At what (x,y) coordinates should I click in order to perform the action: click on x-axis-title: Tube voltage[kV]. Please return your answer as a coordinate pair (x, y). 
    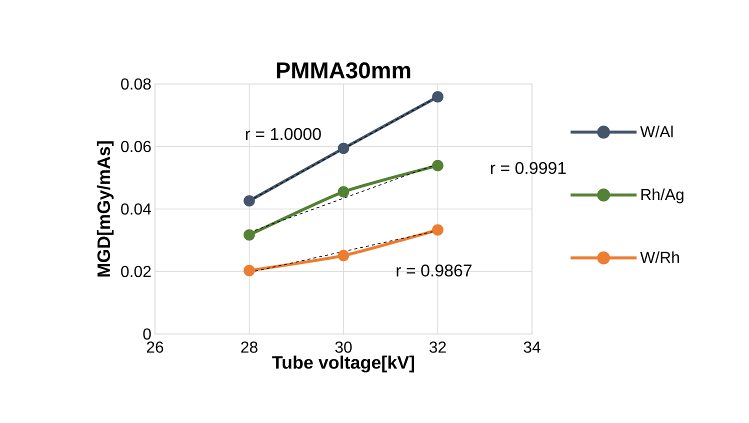
    Looking at the image, I should click on (343, 364).